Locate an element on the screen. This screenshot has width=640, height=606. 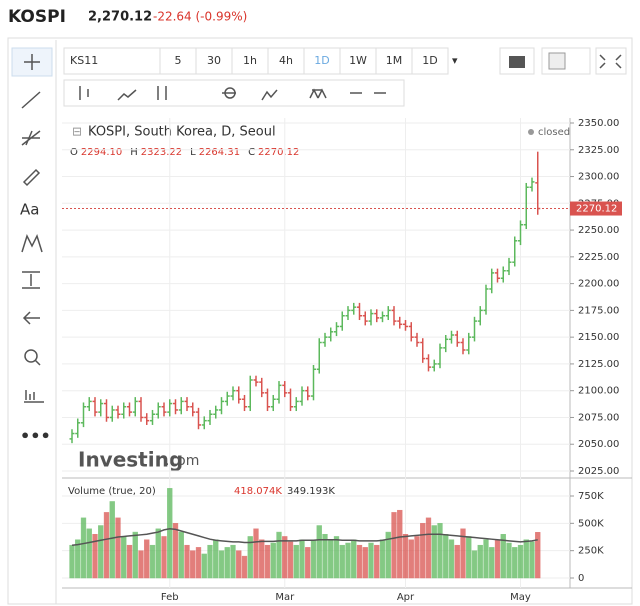
line-icon is located at coordinates (31, 100).